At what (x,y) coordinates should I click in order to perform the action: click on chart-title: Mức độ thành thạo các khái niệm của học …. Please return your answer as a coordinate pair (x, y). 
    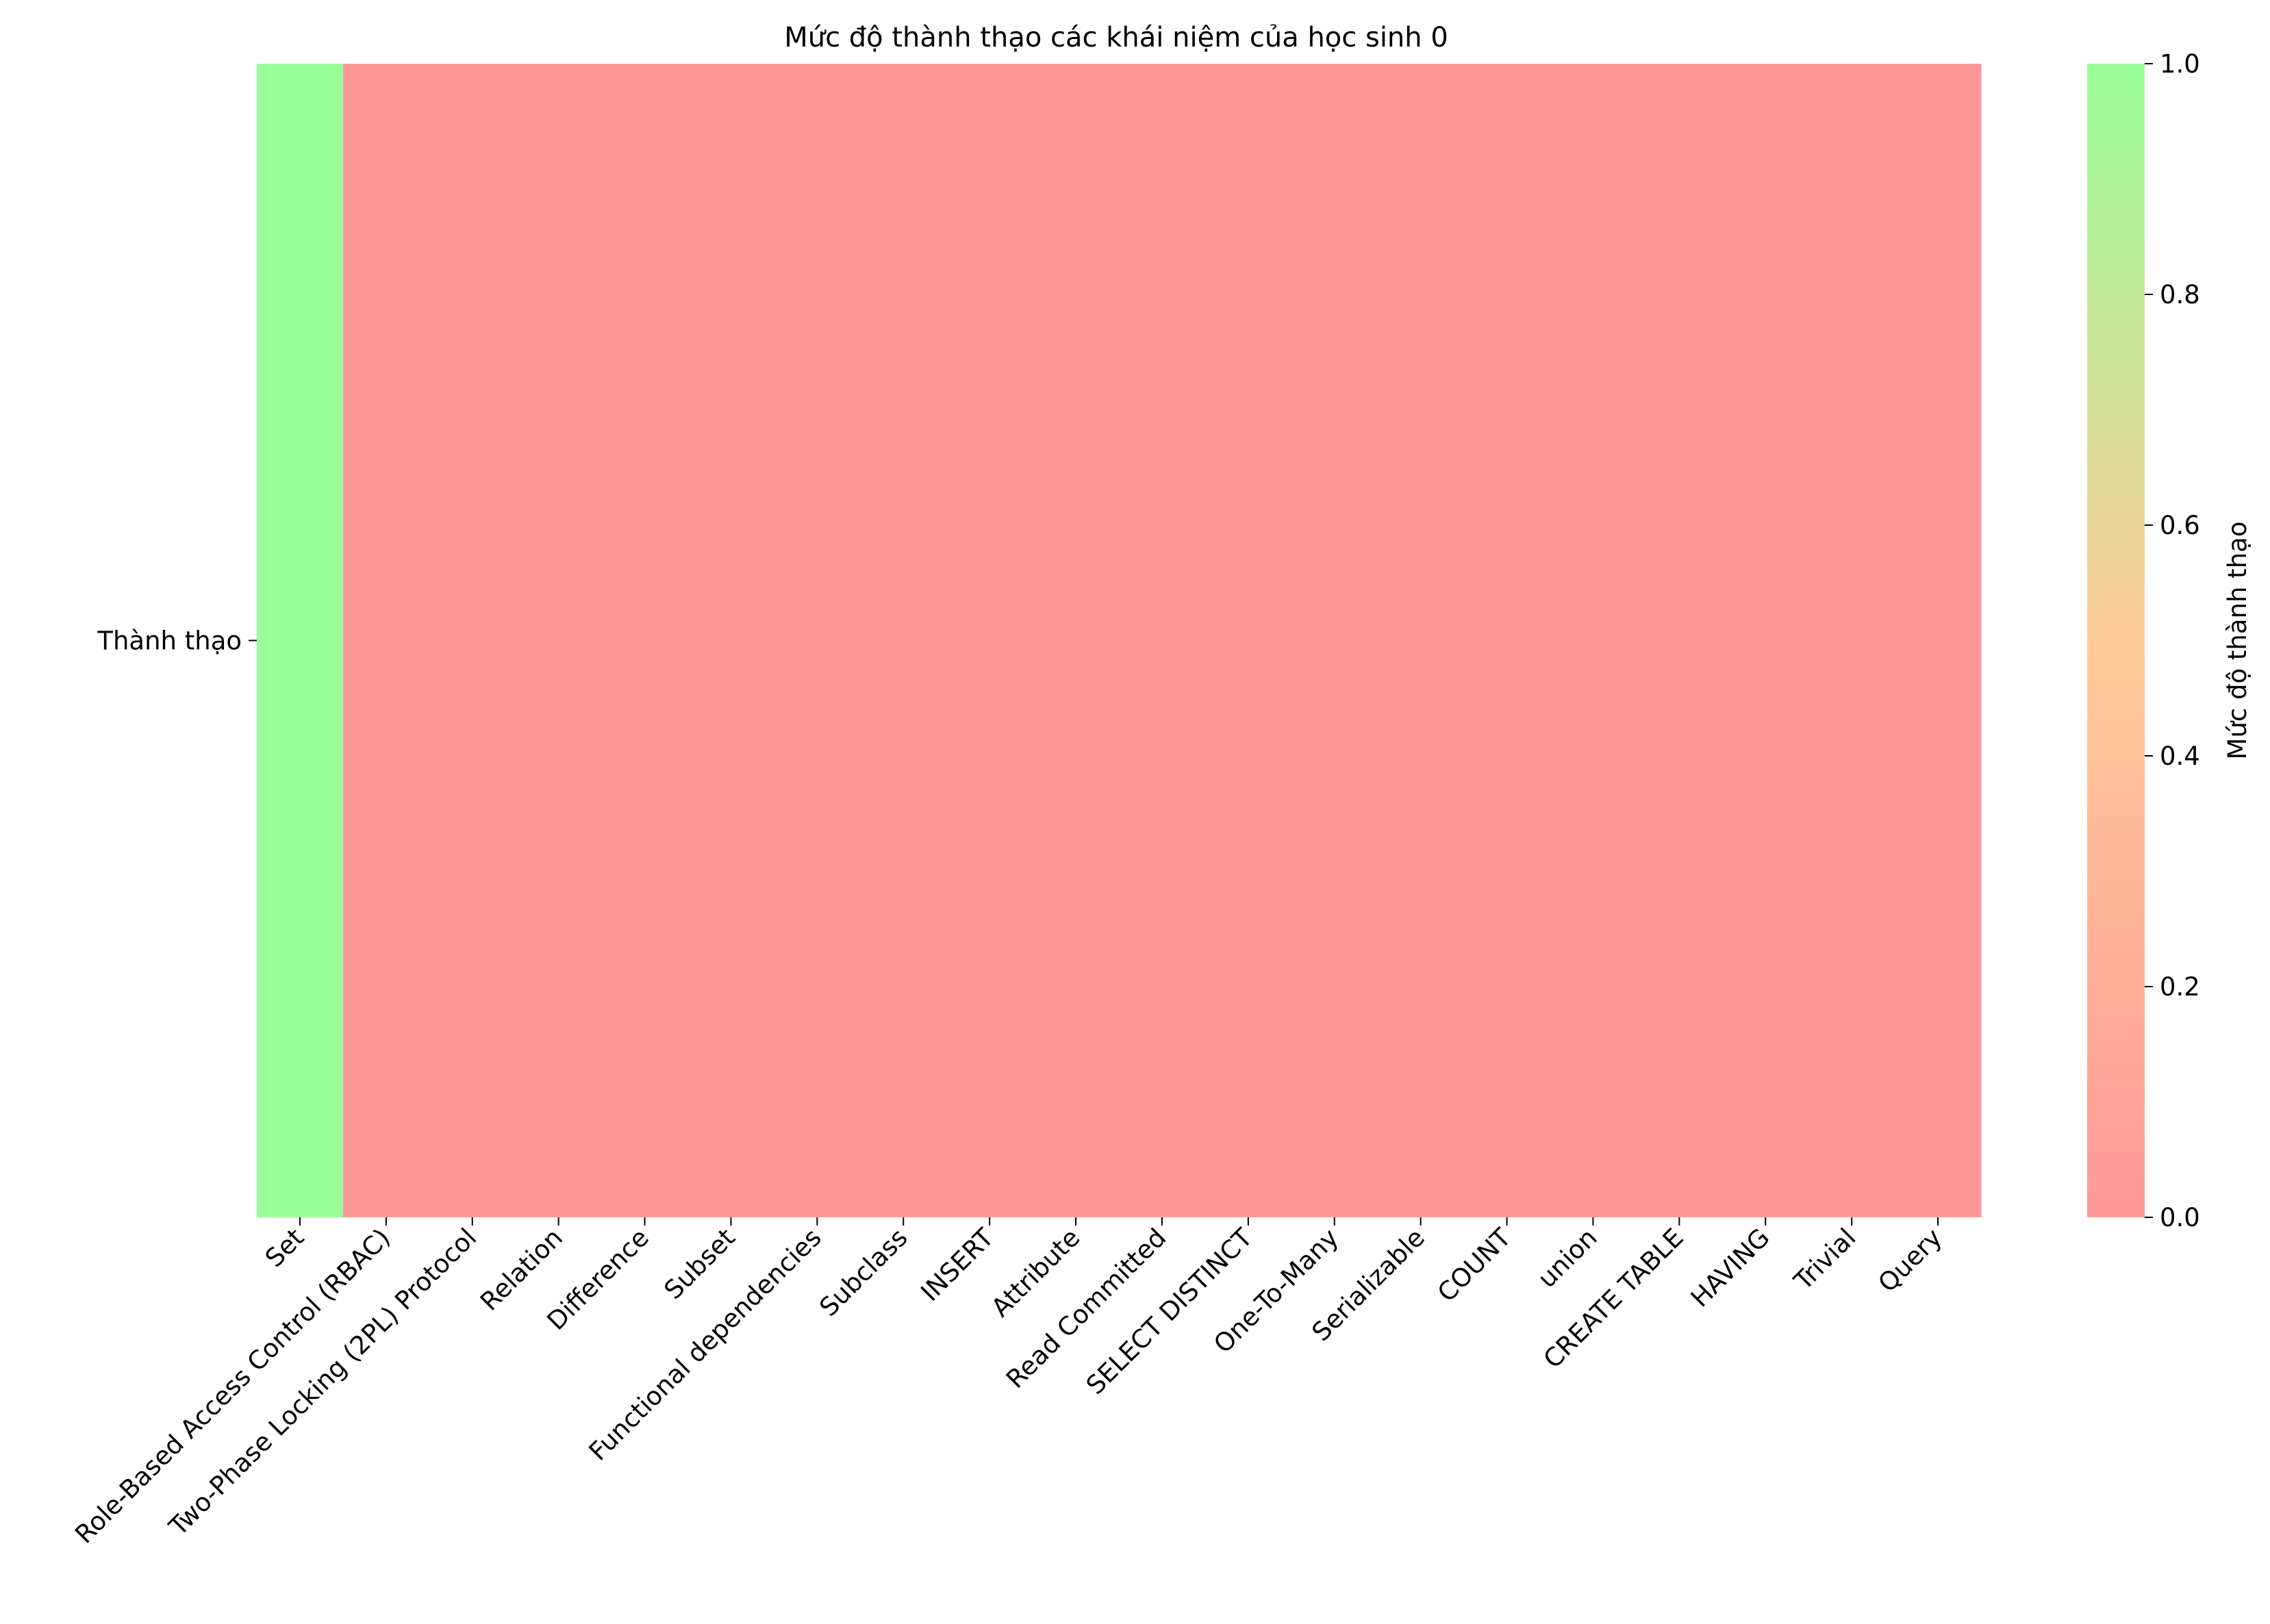
    Looking at the image, I should click on (1116, 37).